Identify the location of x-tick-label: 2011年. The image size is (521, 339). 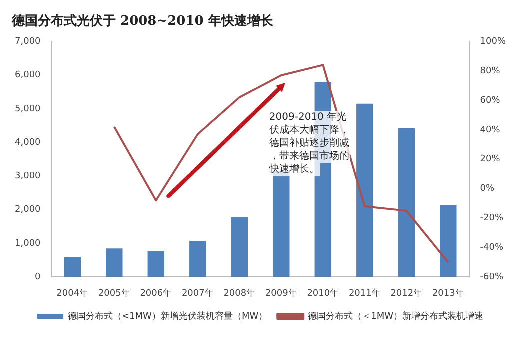
(364, 293).